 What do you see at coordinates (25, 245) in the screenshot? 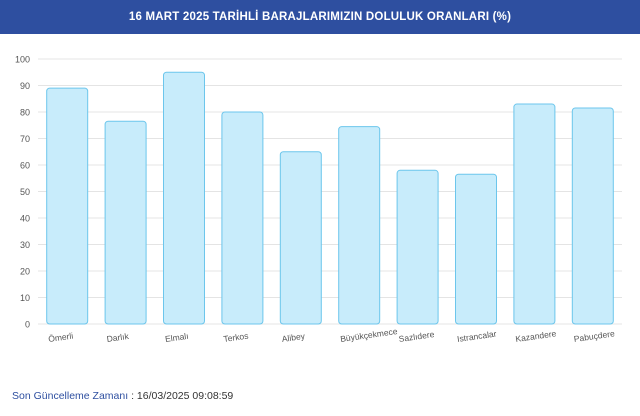
I see `y-tick-label: 30` at bounding box center [25, 245].